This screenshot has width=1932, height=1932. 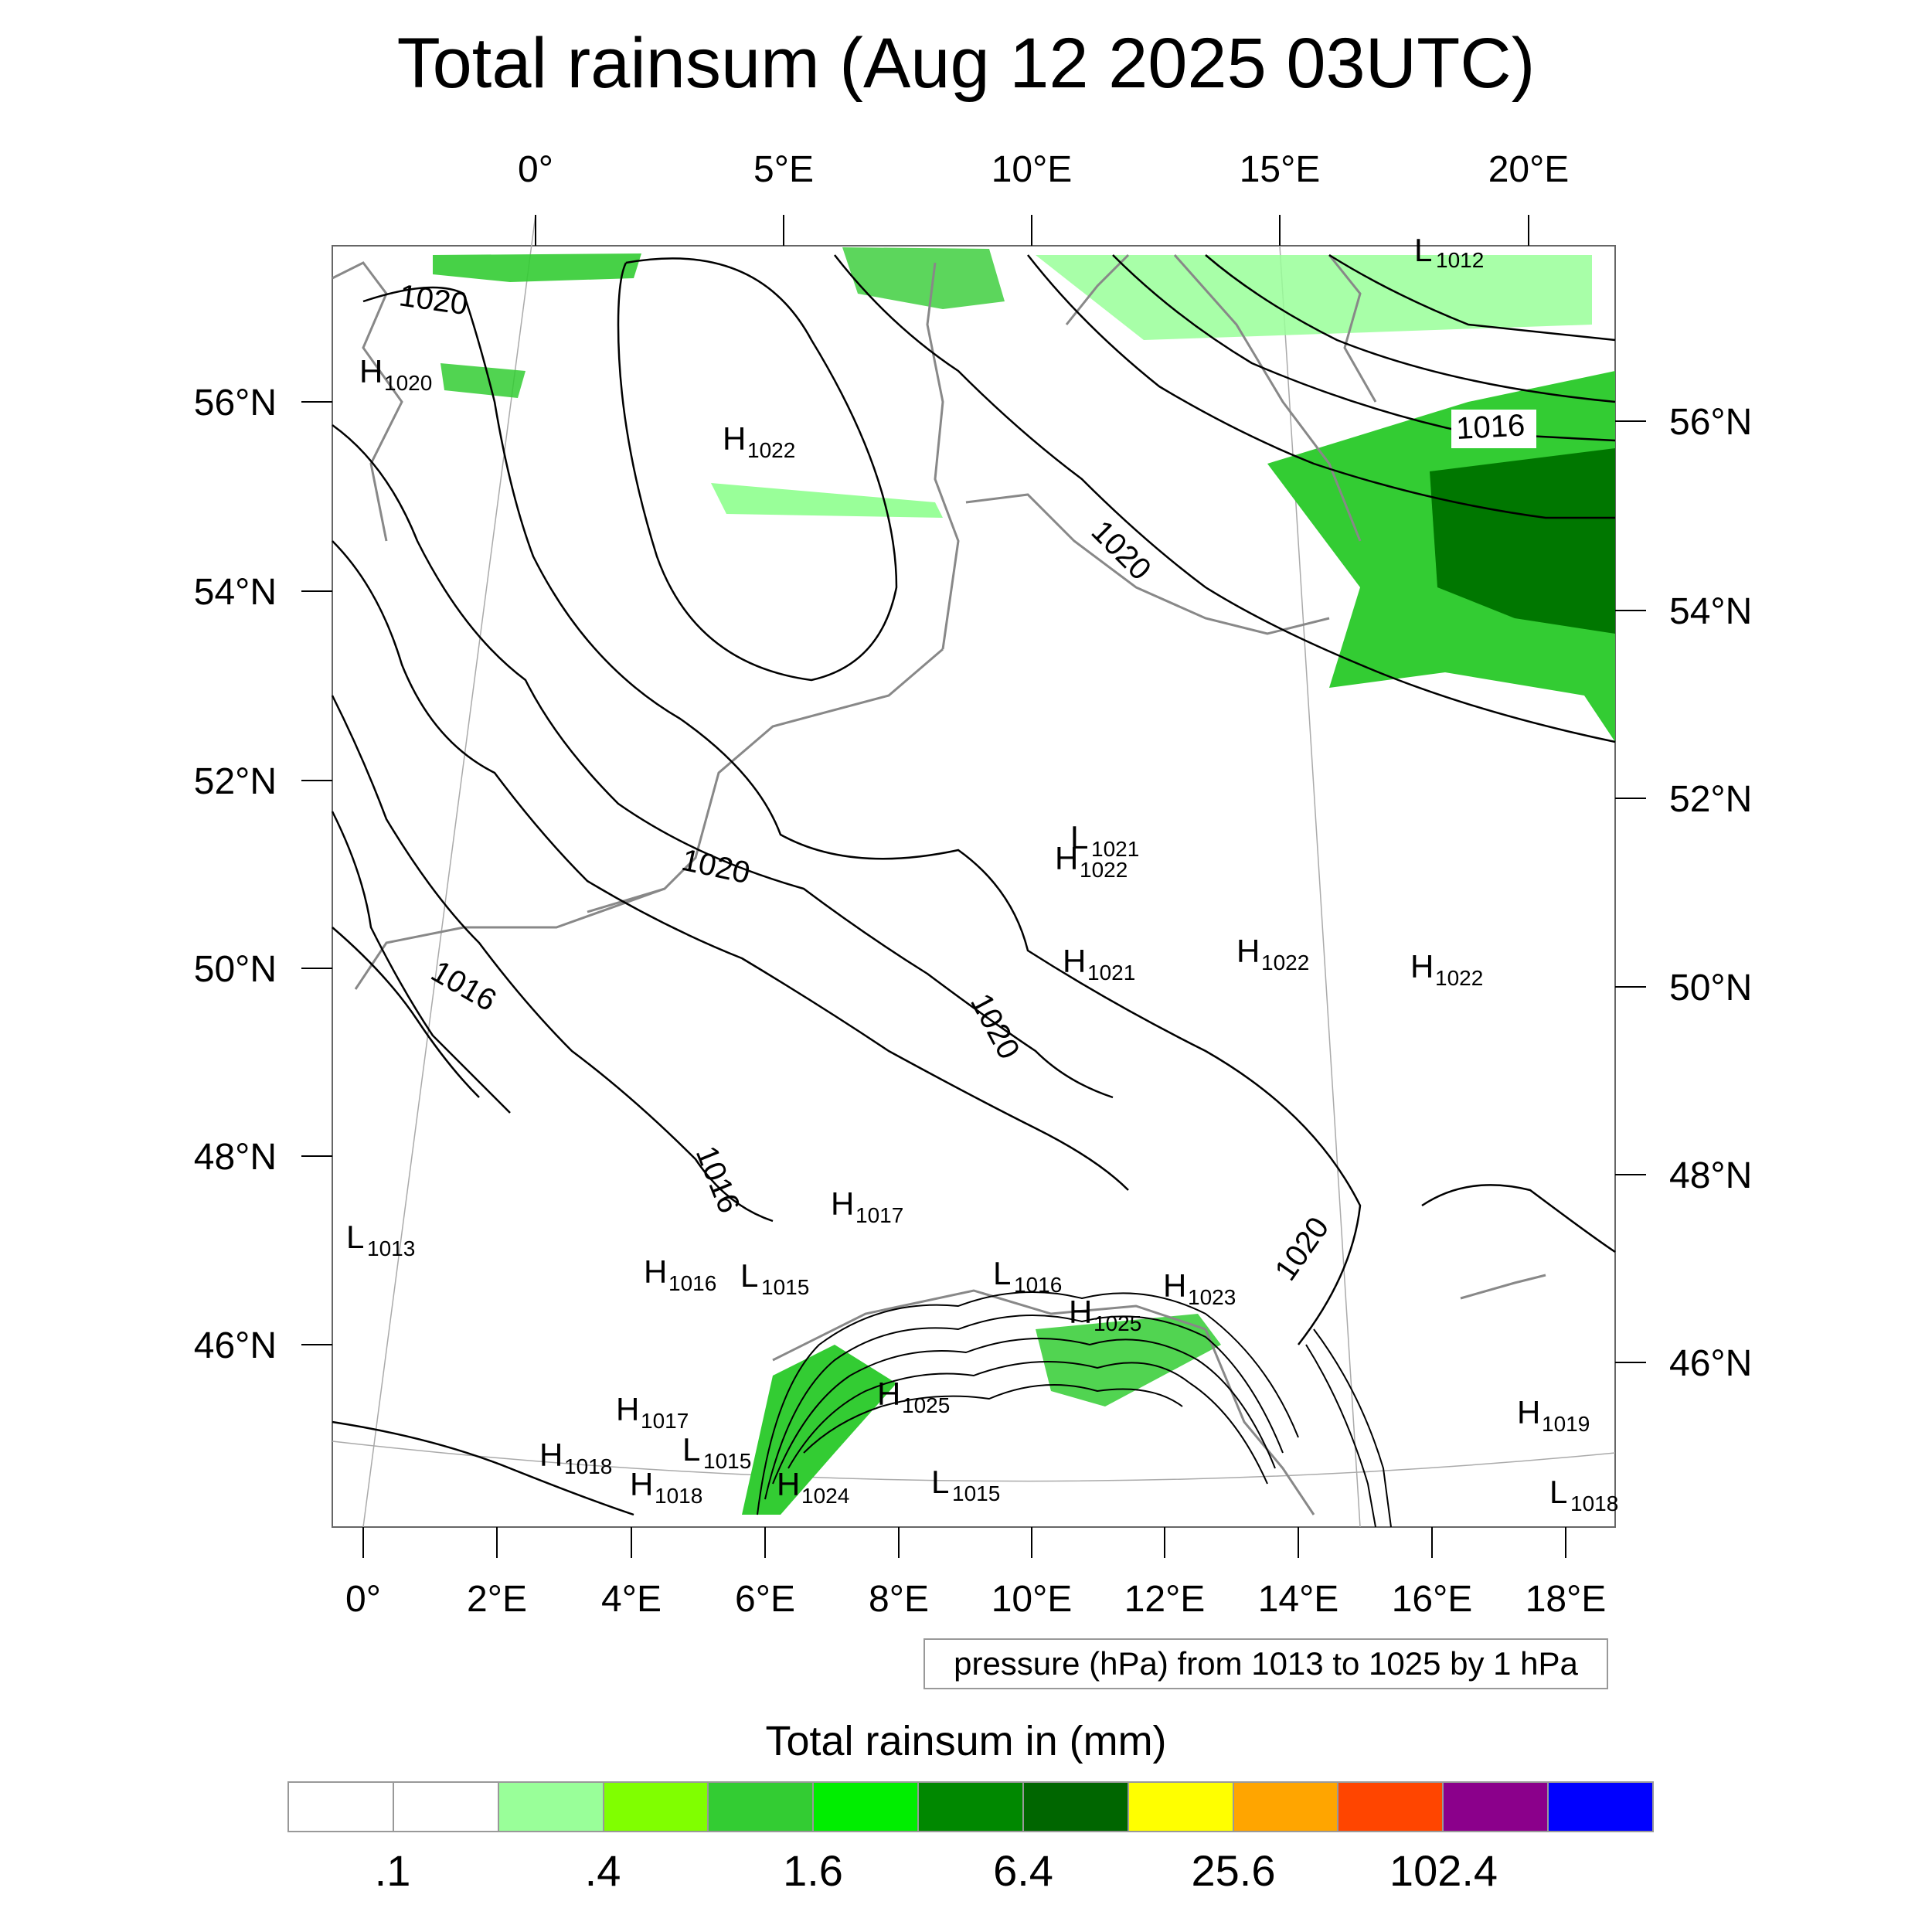 I want to click on lon-tick-bottom: 8°E, so click(x=899, y=1600).